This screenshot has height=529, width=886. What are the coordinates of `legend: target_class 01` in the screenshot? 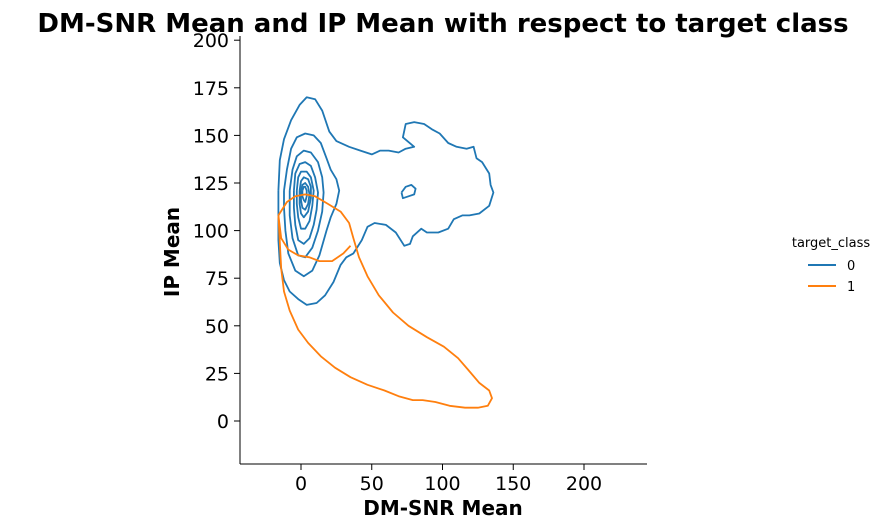 It's located at (831, 265).